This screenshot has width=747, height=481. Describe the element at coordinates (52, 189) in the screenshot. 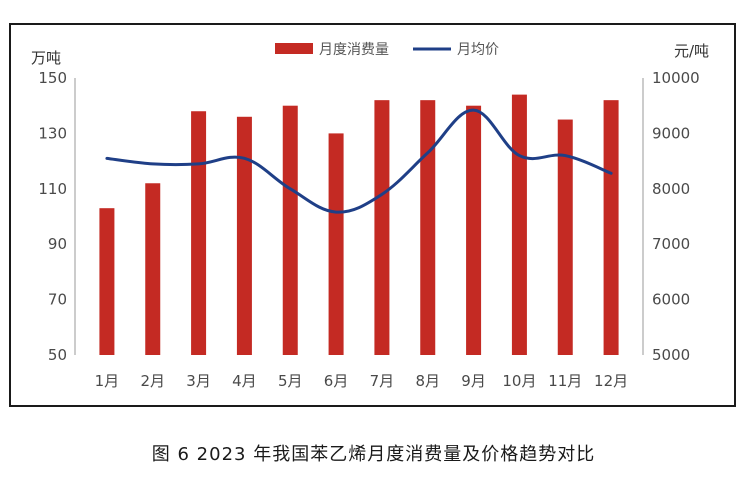

I see `left-tick-label: 110` at that location.